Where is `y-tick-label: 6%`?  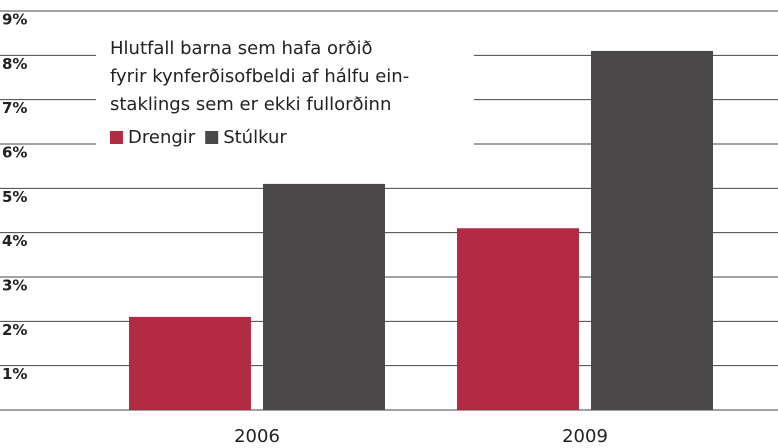 y-tick-label: 6% is located at coordinates (14, 153).